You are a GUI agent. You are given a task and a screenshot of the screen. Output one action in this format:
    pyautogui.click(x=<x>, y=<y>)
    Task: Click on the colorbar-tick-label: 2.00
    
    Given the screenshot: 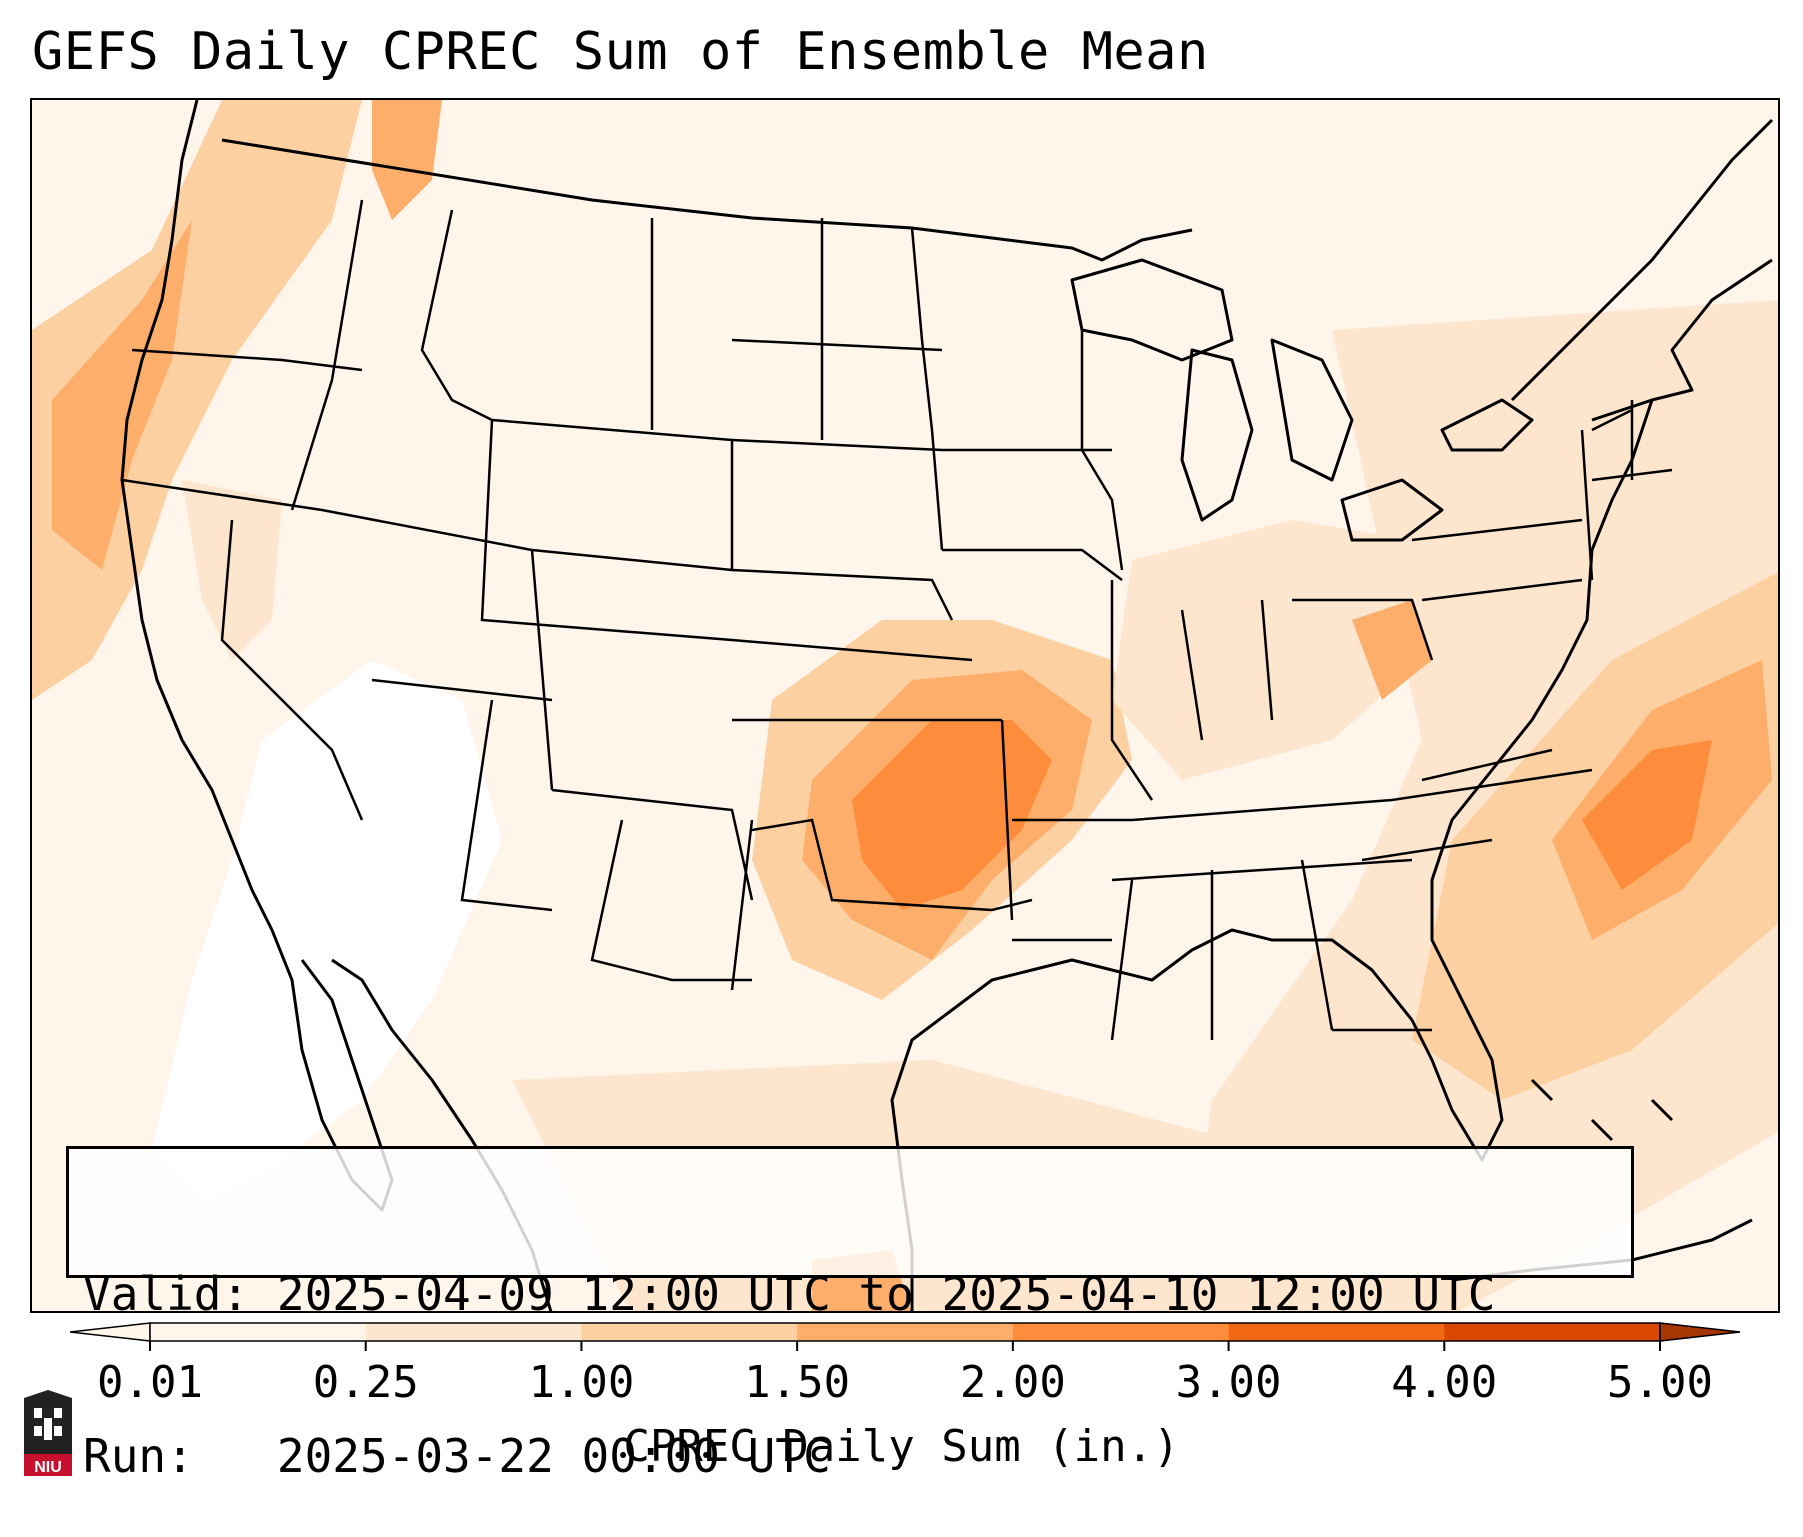 What is the action you would take?
    pyautogui.click(x=1012, y=1382)
    